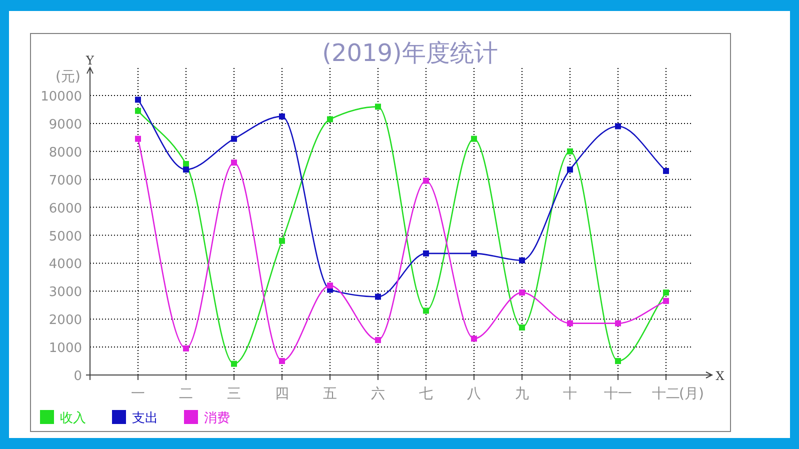  What do you see at coordinates (378, 394) in the screenshot?
I see `x-tick-label: 六` at bounding box center [378, 394].